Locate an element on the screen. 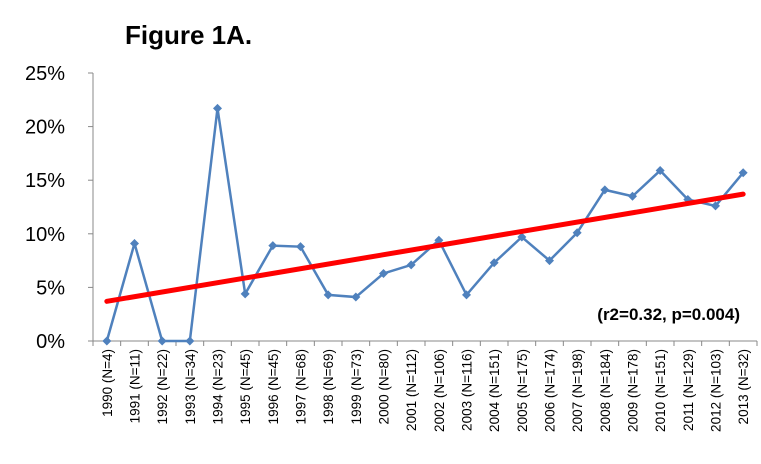 Image resolution: width=761 pixels, height=464 pixels. x-tick-label: 2002 (N=106) is located at coordinates (439, 390).